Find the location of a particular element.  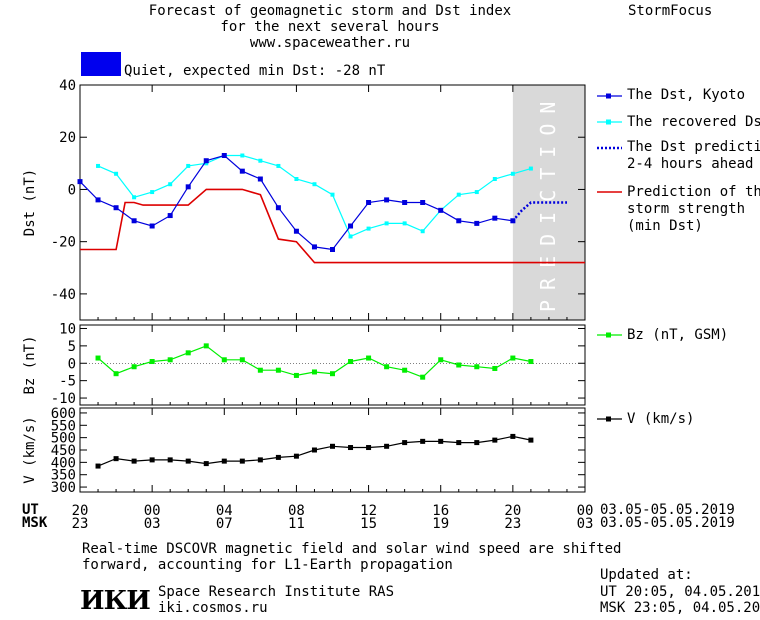

prediction-band is located at coordinates (548, 202).